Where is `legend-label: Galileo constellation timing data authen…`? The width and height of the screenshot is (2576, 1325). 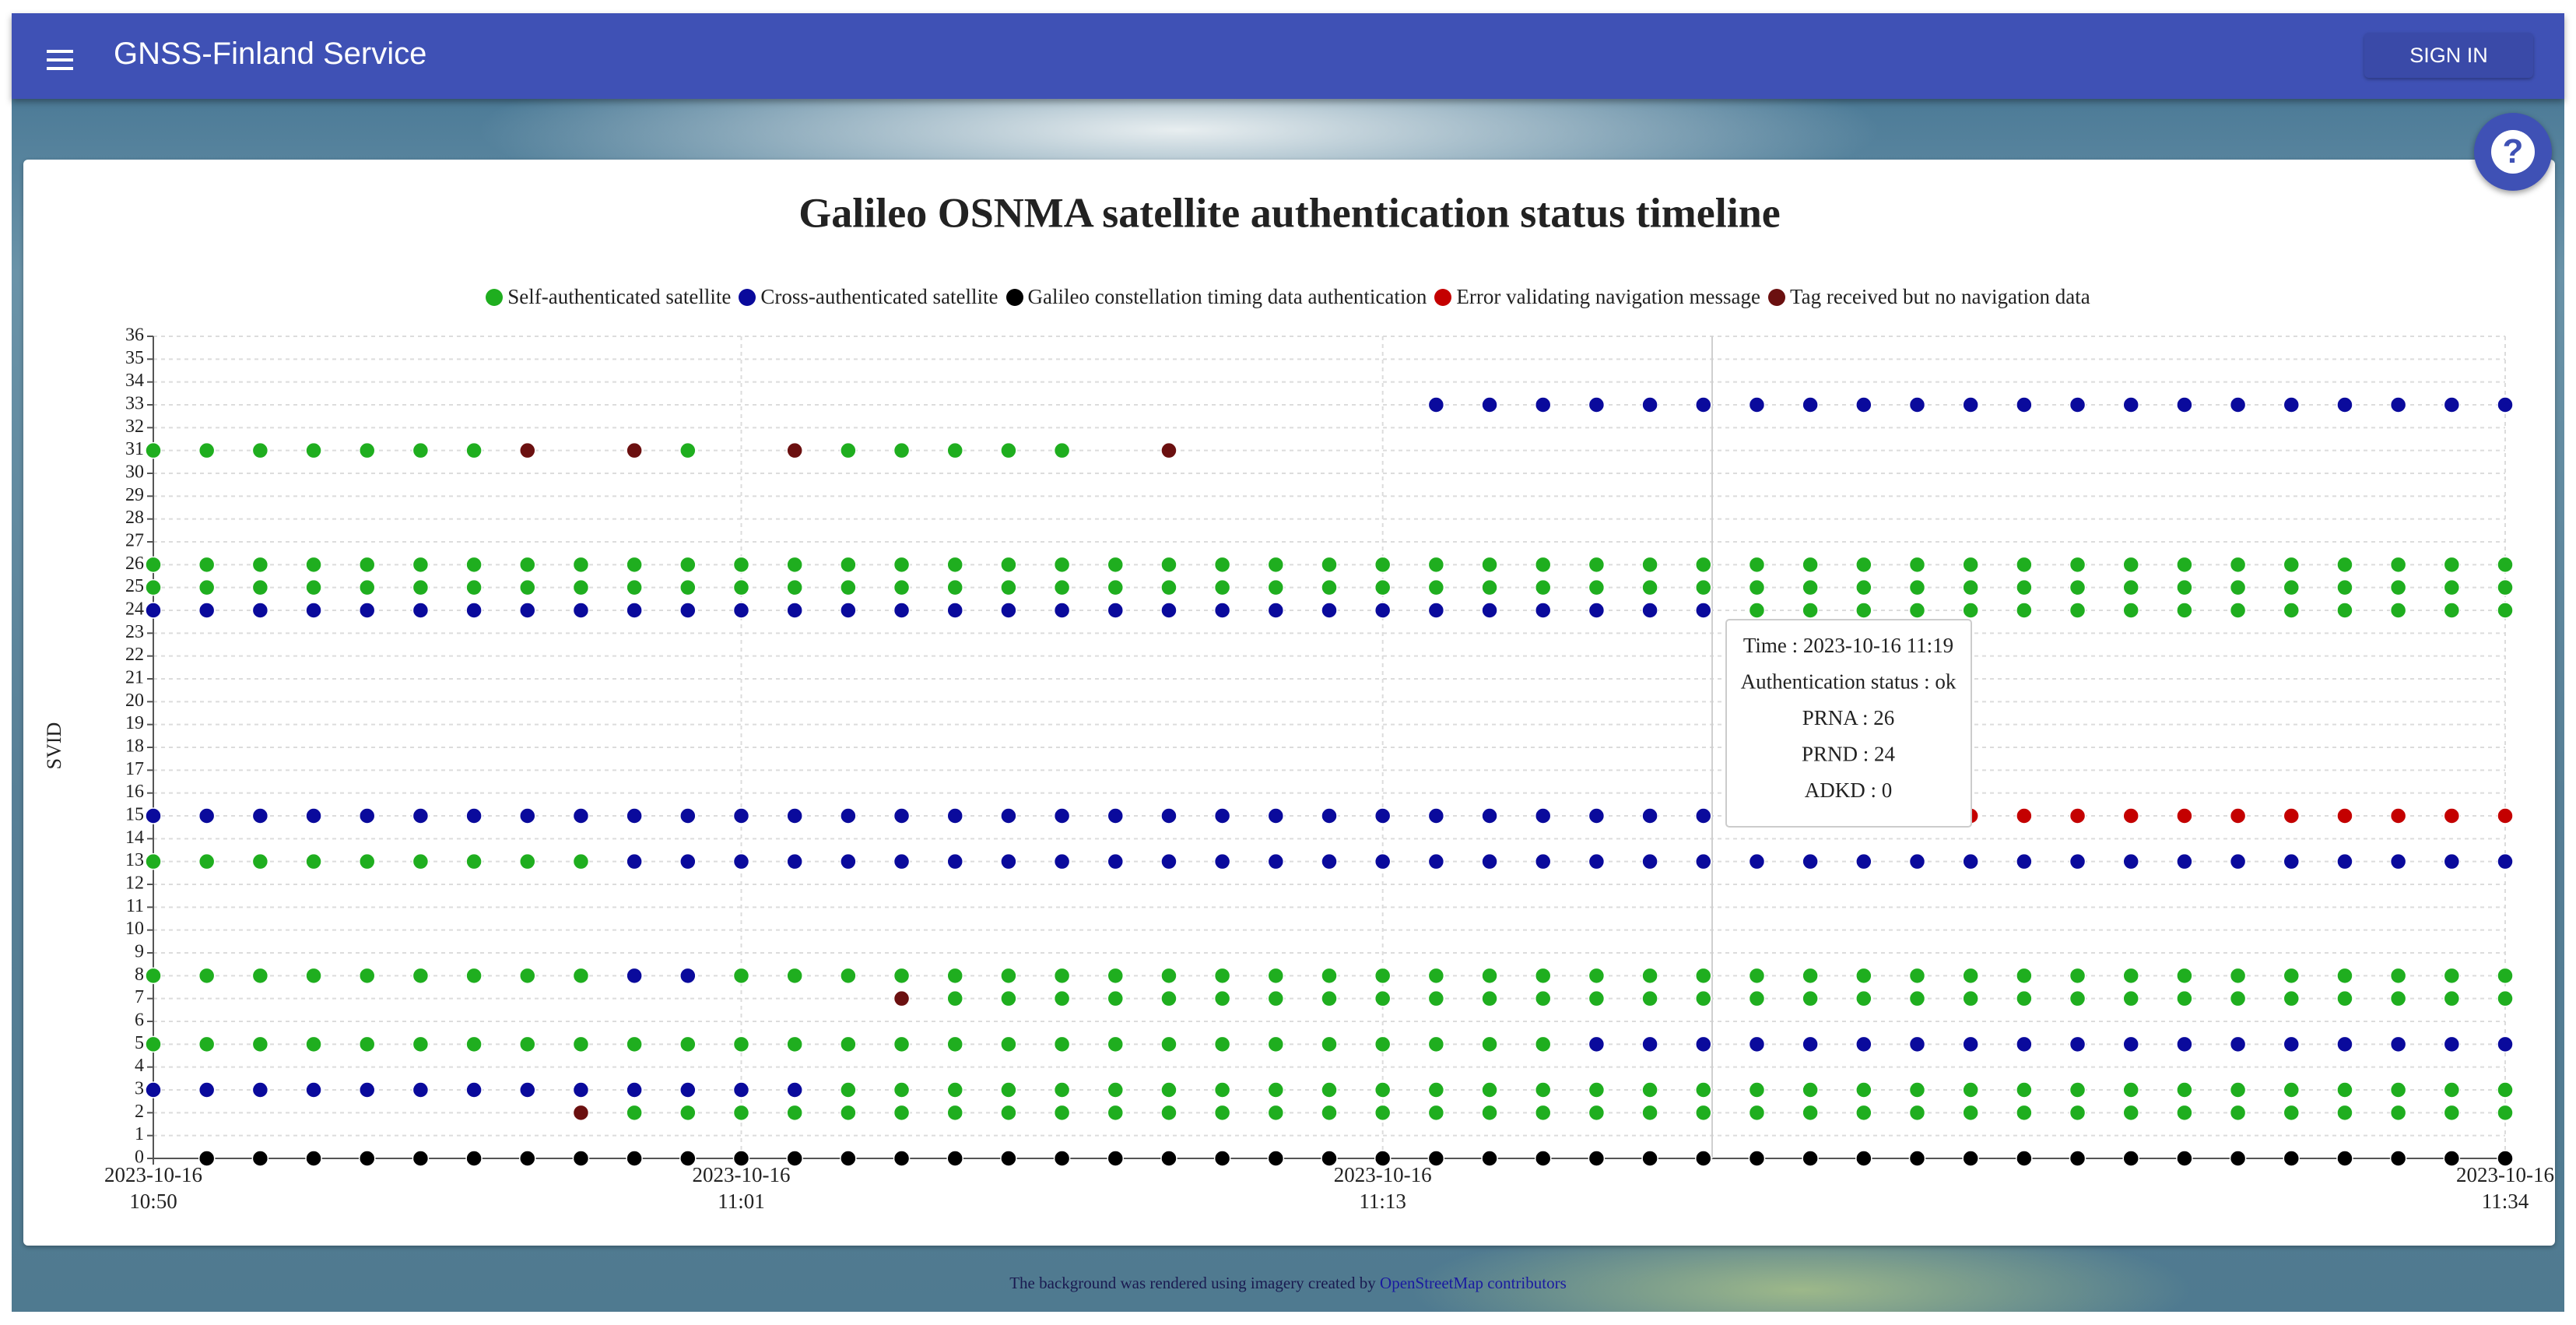 legend-label: Galileo constellation timing data authen… is located at coordinates (1227, 296).